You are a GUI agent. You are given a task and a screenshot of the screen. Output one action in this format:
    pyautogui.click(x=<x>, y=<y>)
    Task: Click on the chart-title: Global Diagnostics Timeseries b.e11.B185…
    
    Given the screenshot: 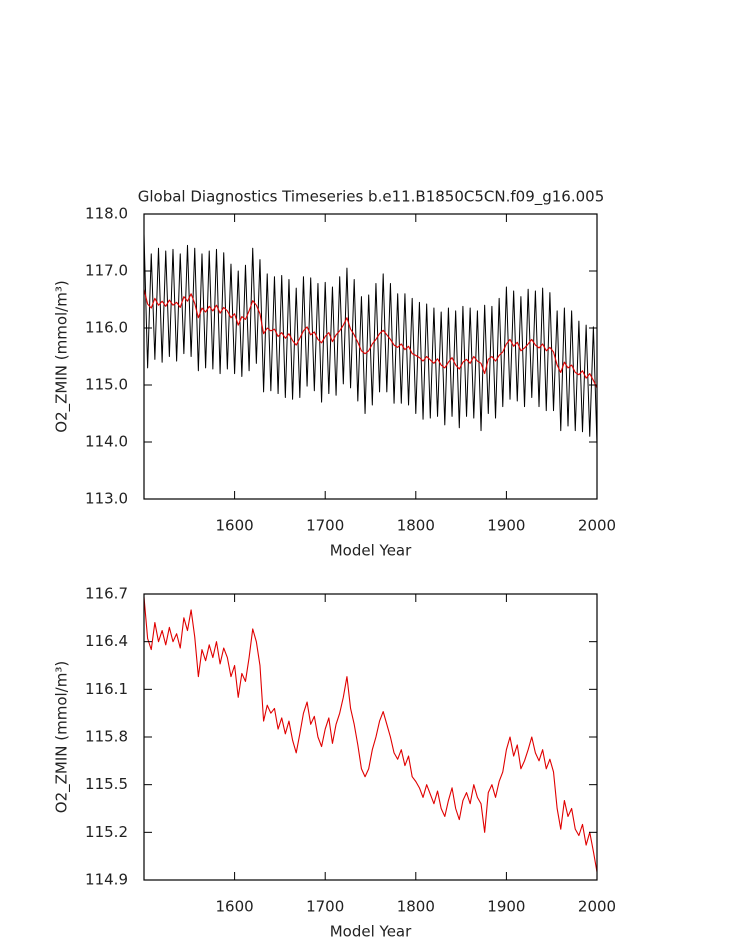 What is the action you would take?
    pyautogui.click(x=371, y=197)
    